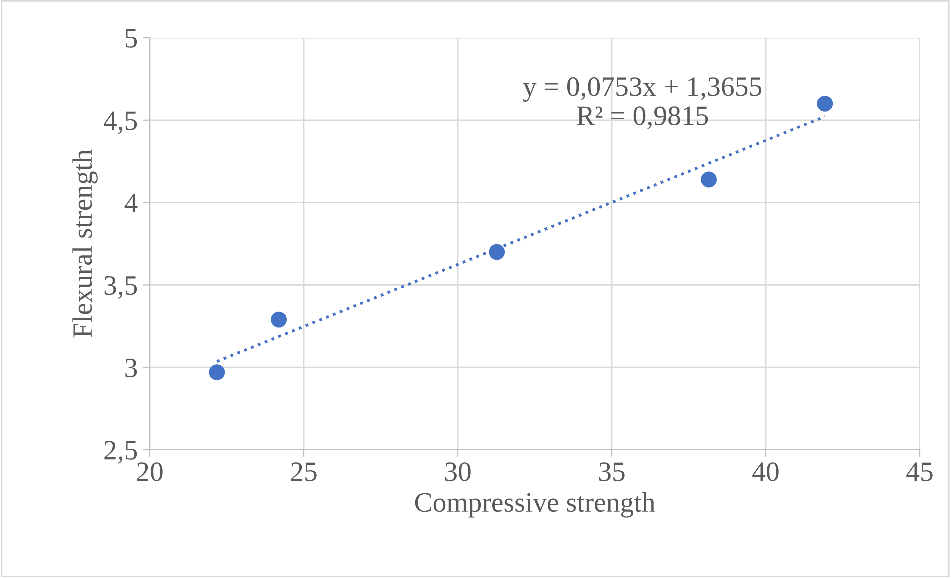  What do you see at coordinates (121, 123) in the screenshot?
I see `y-tick-label: 4,5` at bounding box center [121, 123].